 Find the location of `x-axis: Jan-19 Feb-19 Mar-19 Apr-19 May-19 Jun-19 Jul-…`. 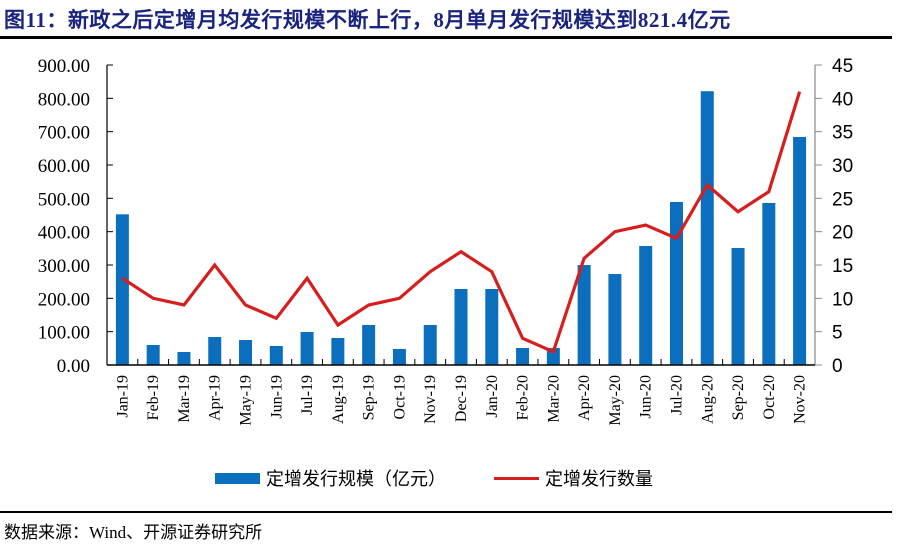

x-axis: Jan-19 Feb-19 Mar-19 Apr-19 May-19 Jun-19 Jul-… is located at coordinates (461, 392).